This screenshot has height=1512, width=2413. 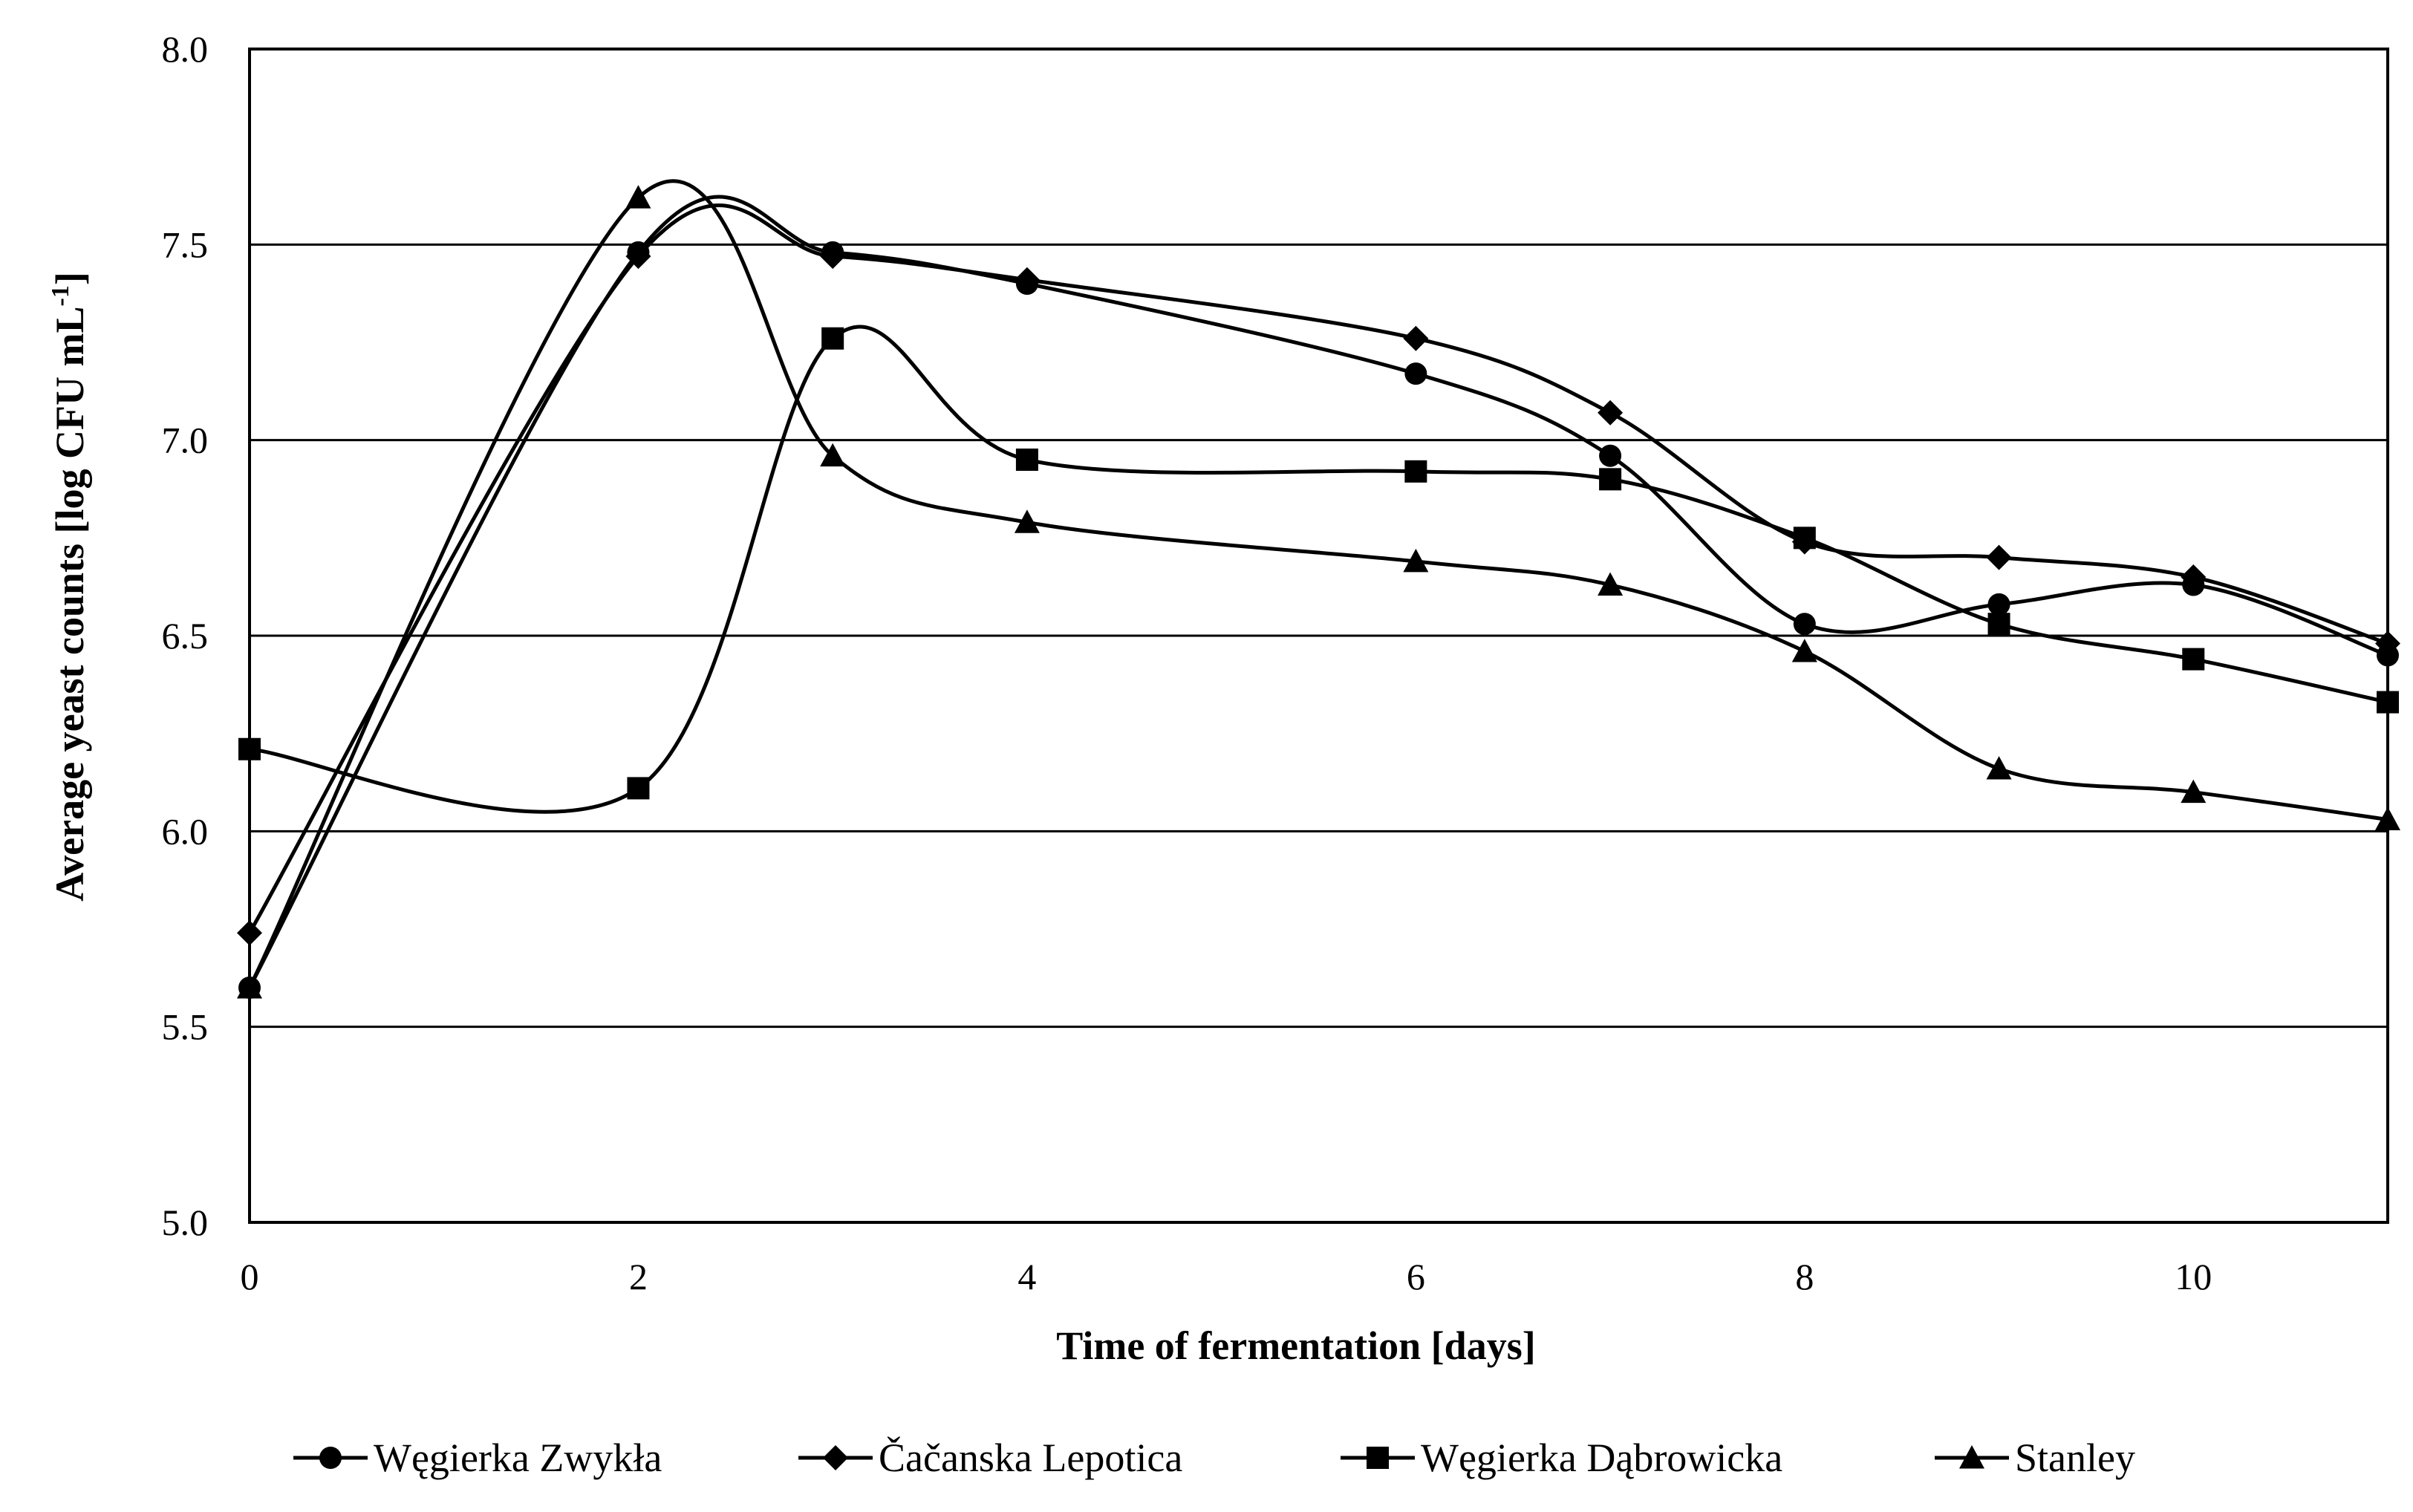 What do you see at coordinates (2075, 1458) in the screenshot?
I see `legend-label: Stanley` at bounding box center [2075, 1458].